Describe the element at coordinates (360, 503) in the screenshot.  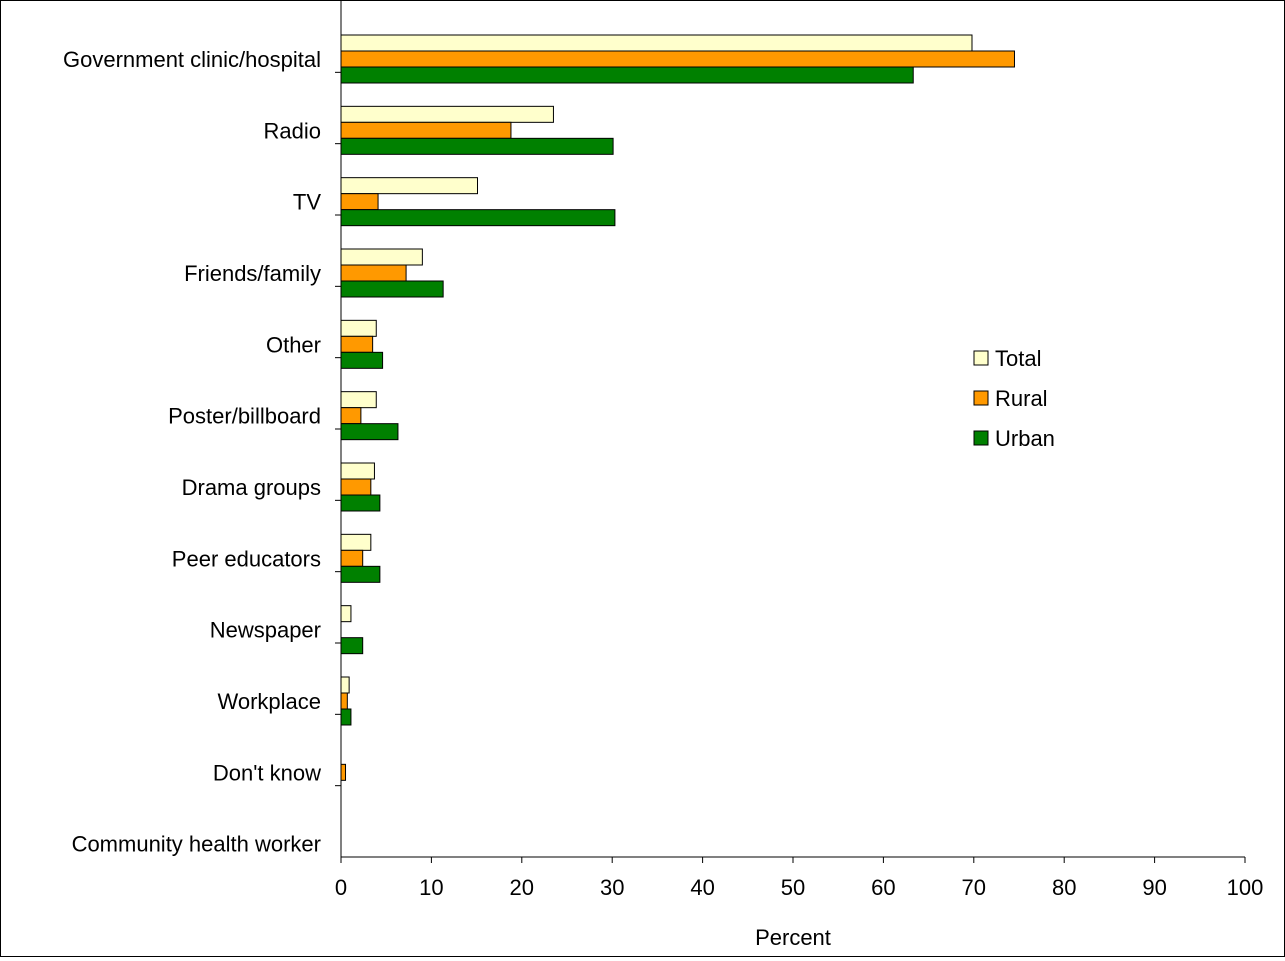
I see `bar-urban-drama-groups` at that location.